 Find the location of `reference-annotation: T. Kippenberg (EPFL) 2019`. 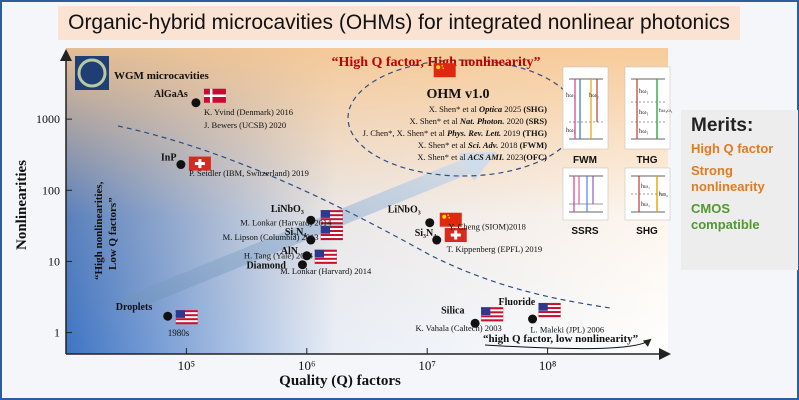

reference-annotation: T. Kippenberg (EPFL) 2019 is located at coordinates (495, 249).